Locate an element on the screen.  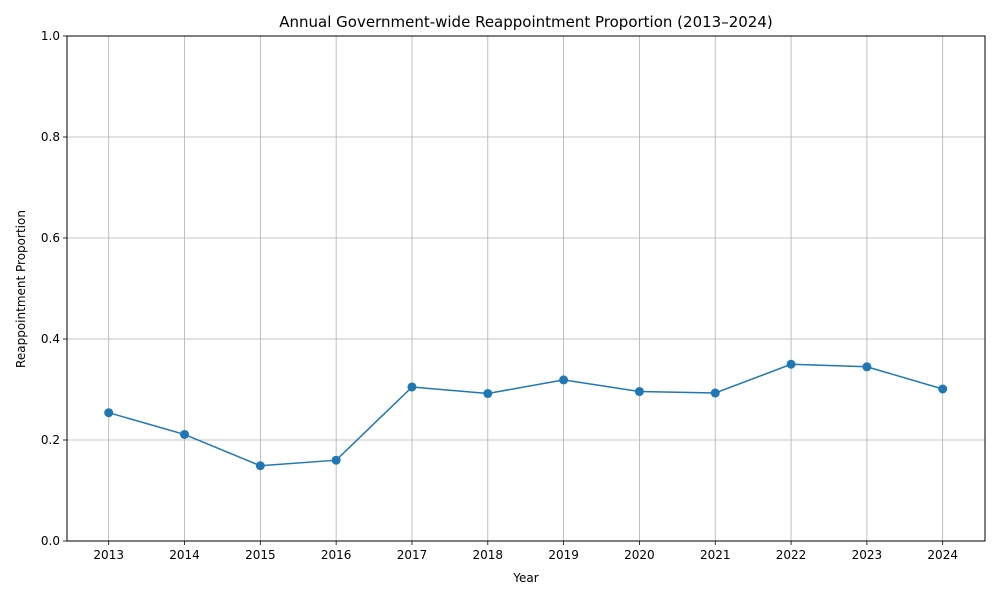
y-tick-label: 0.8 is located at coordinates (50, 137).